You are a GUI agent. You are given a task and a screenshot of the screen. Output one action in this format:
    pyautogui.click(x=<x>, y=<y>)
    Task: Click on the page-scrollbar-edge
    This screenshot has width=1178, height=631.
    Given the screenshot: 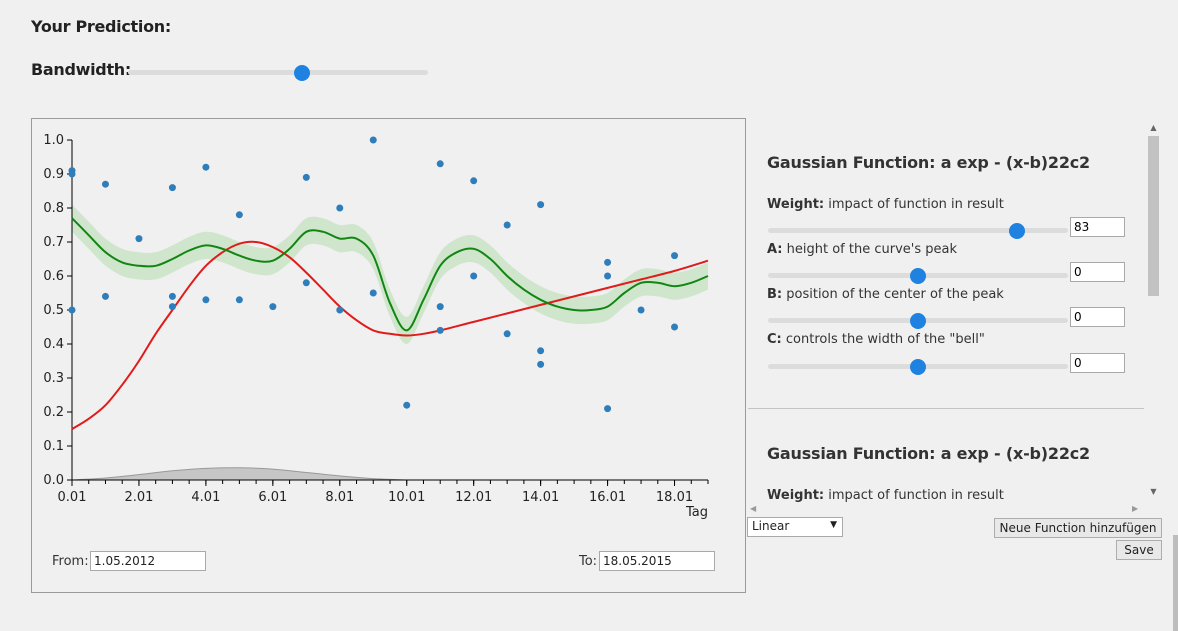 What is the action you would take?
    pyautogui.click(x=1175, y=583)
    